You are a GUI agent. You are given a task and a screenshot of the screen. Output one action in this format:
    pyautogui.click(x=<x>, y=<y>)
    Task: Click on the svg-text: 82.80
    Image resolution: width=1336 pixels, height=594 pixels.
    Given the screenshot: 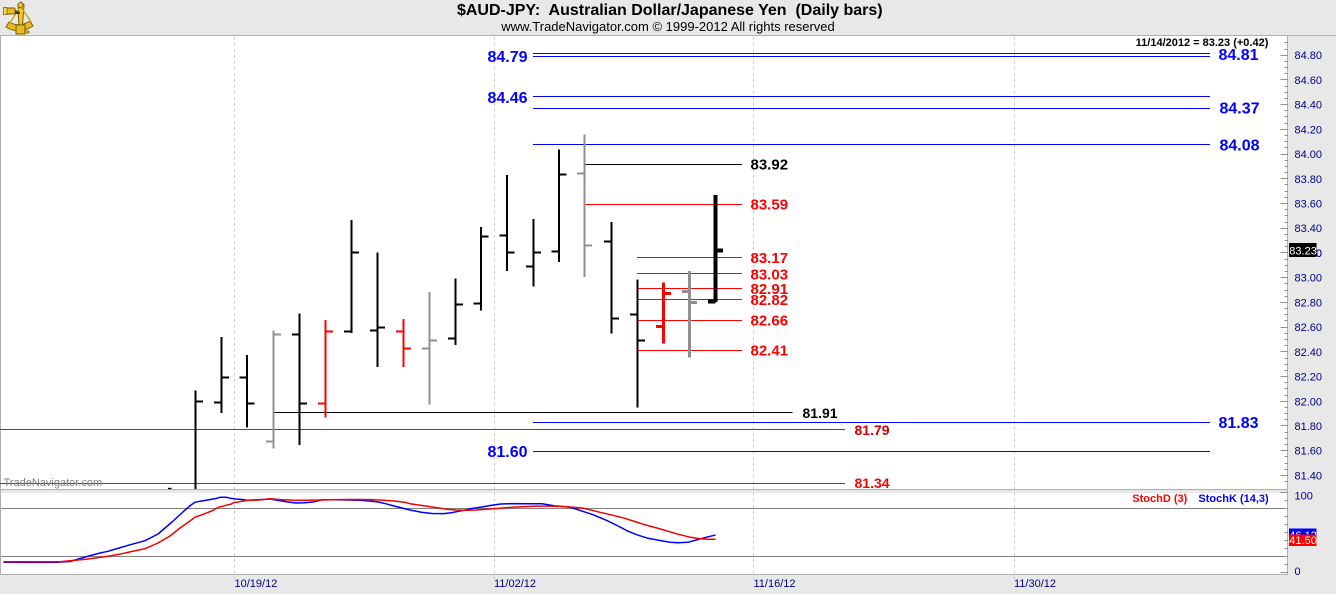 What is the action you would take?
    pyautogui.click(x=1309, y=303)
    